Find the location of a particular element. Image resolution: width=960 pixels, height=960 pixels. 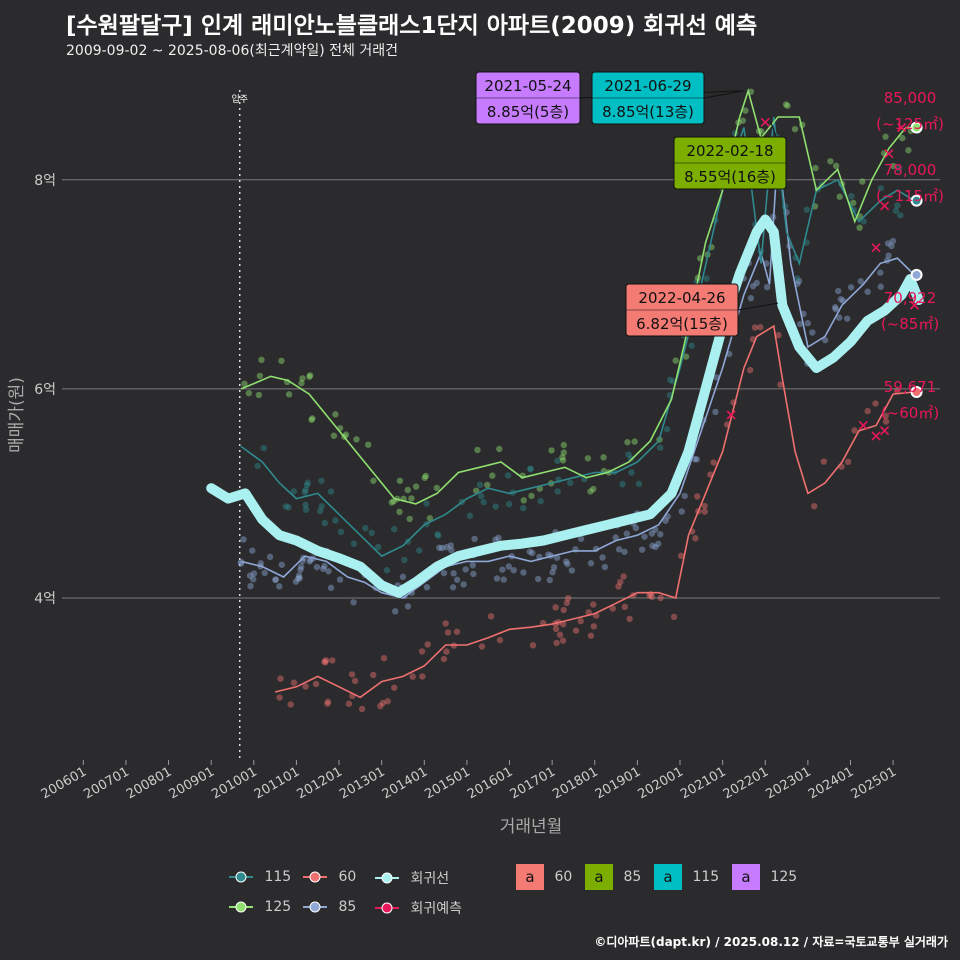

x-tick-label: 201201 is located at coordinates (320, 783).